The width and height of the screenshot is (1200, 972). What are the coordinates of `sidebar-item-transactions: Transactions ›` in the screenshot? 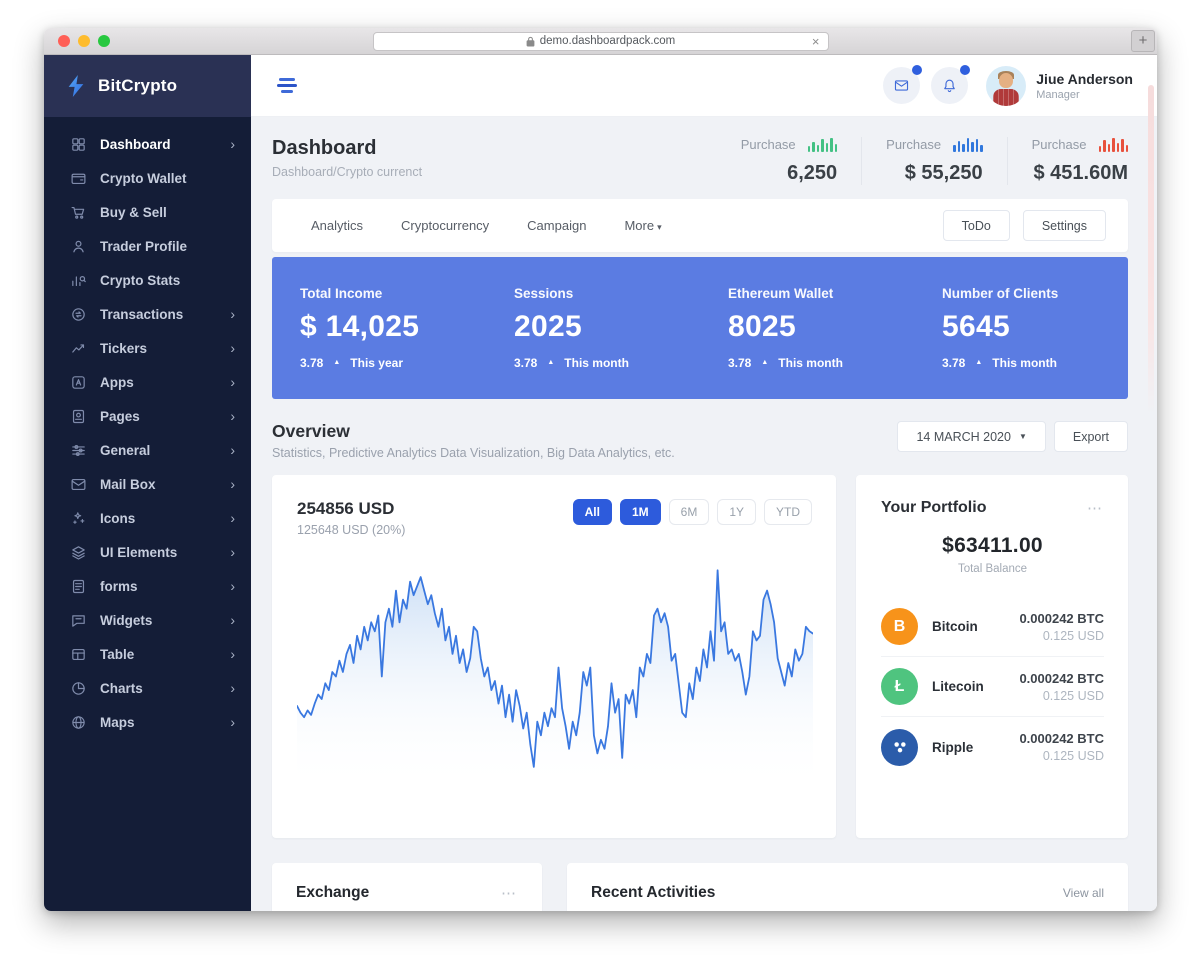 It's located at (147, 314).